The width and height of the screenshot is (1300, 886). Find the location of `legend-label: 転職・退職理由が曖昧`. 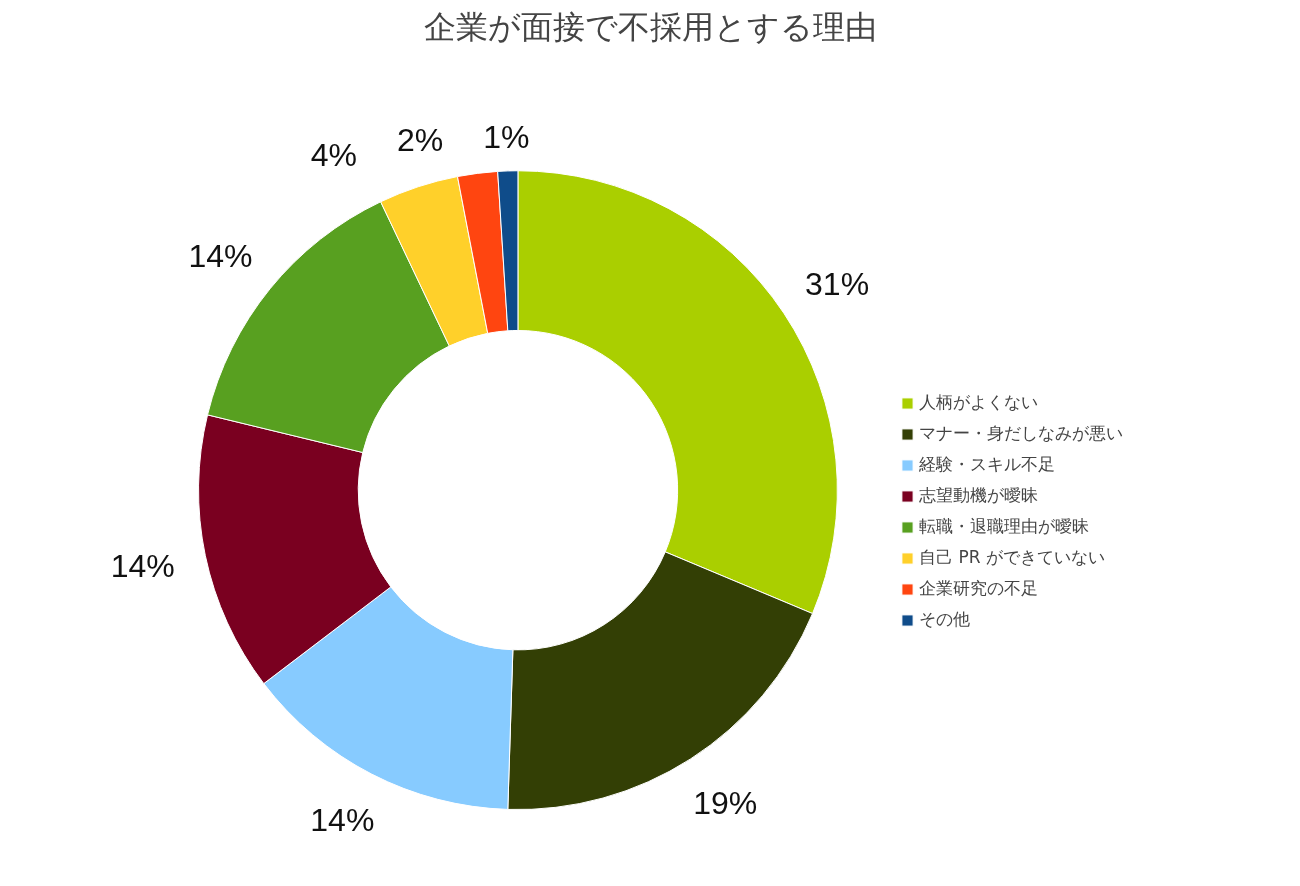

legend-label: 転職・退職理由が曖昧 is located at coordinates (1004, 526).